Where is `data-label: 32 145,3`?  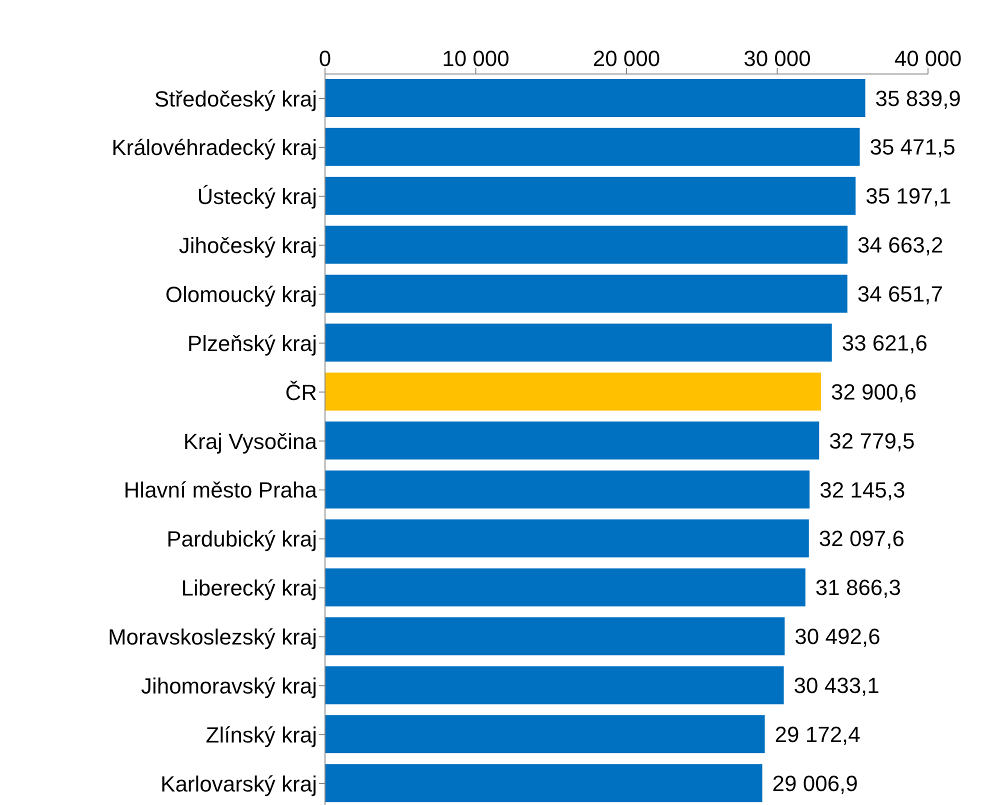
data-label: 32 145,3 is located at coordinates (863, 489).